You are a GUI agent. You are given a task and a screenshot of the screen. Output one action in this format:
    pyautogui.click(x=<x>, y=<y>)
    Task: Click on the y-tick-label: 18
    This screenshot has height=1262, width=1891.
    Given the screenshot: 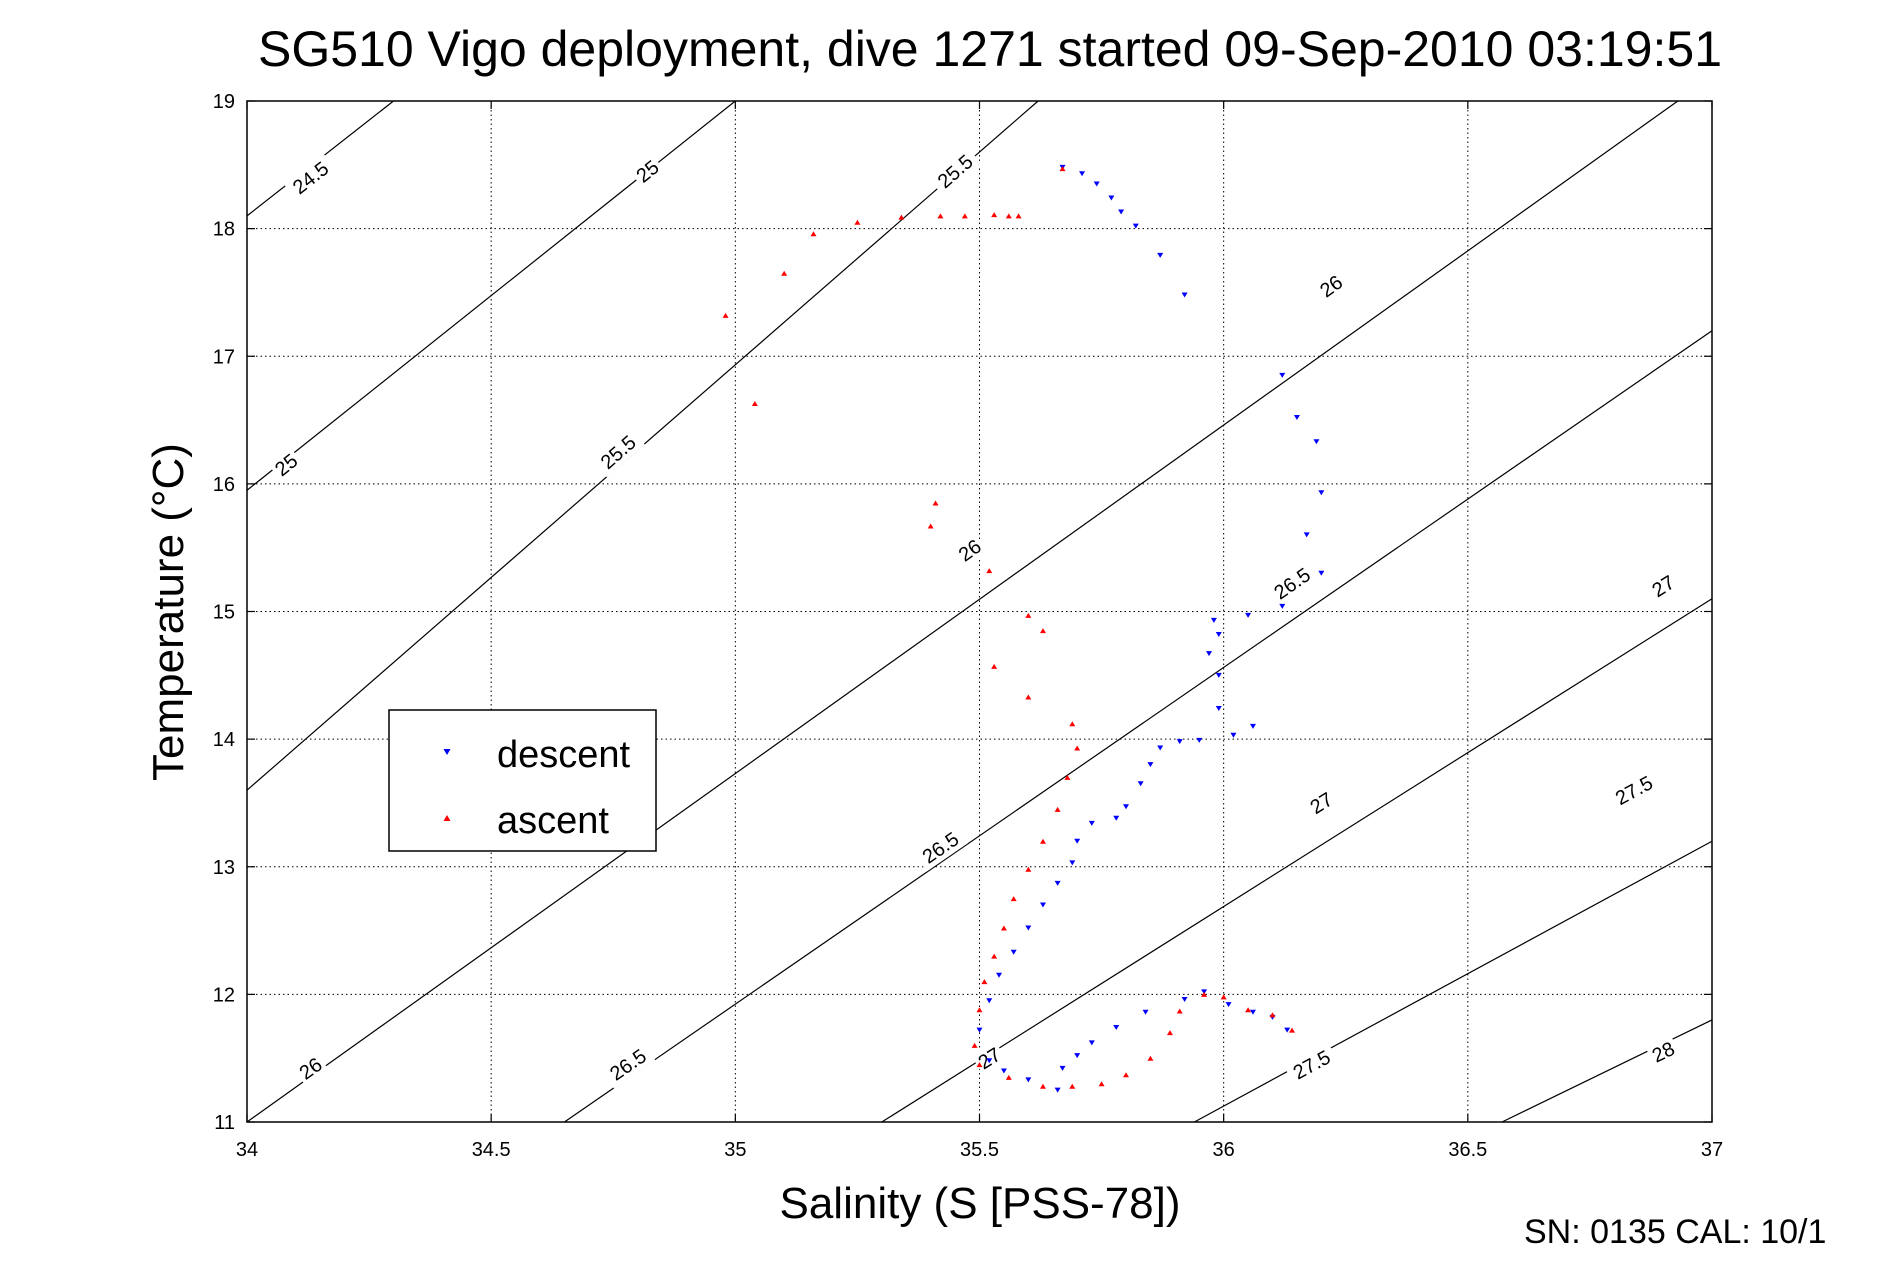 What is the action you would take?
    pyautogui.click(x=224, y=230)
    